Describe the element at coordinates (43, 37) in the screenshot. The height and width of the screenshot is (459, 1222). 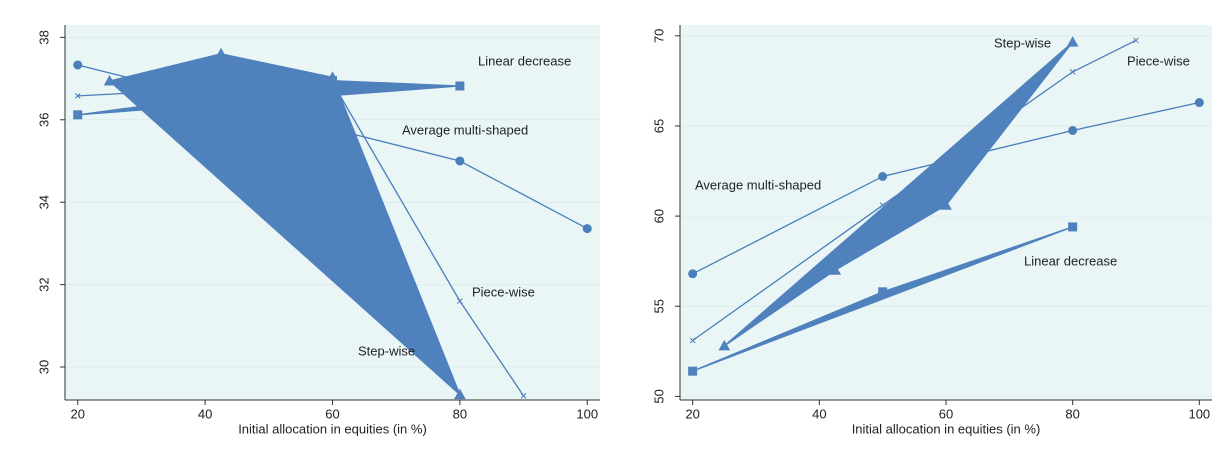
I see `y-tick-label: 38` at that location.